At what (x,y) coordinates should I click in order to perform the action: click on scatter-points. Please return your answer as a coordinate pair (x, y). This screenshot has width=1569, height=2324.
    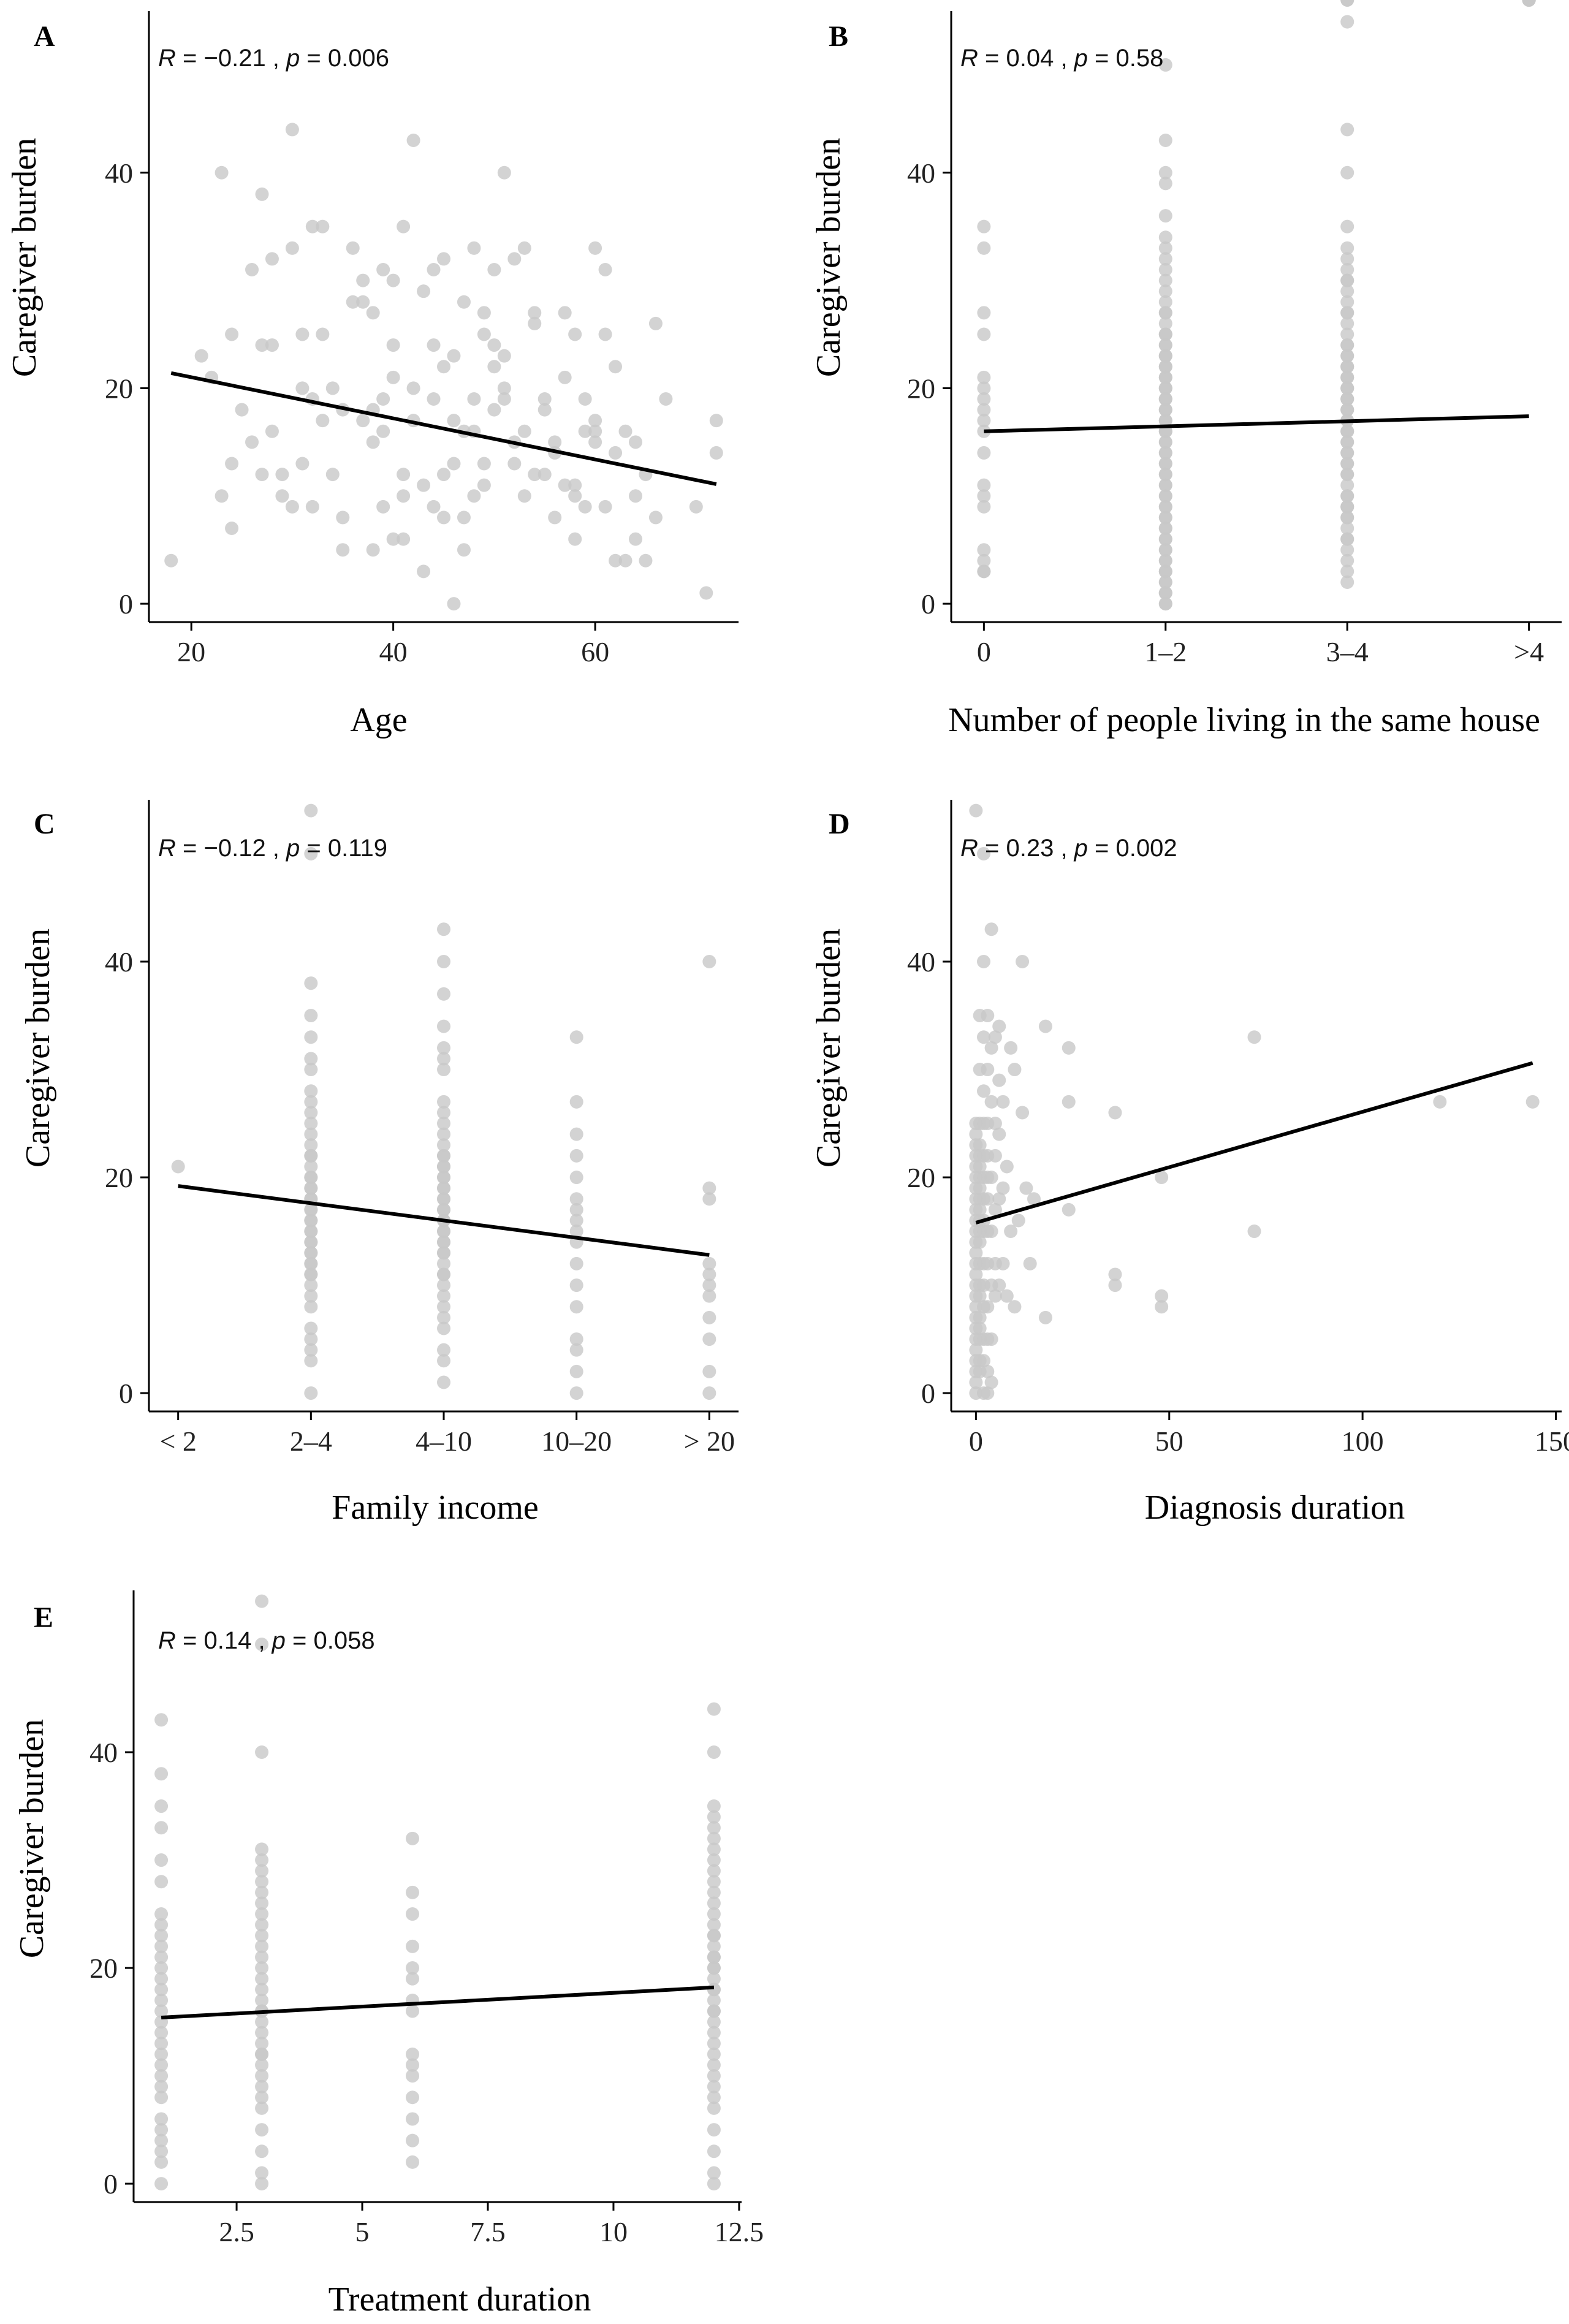
    Looking at the image, I should click on (443, 1101).